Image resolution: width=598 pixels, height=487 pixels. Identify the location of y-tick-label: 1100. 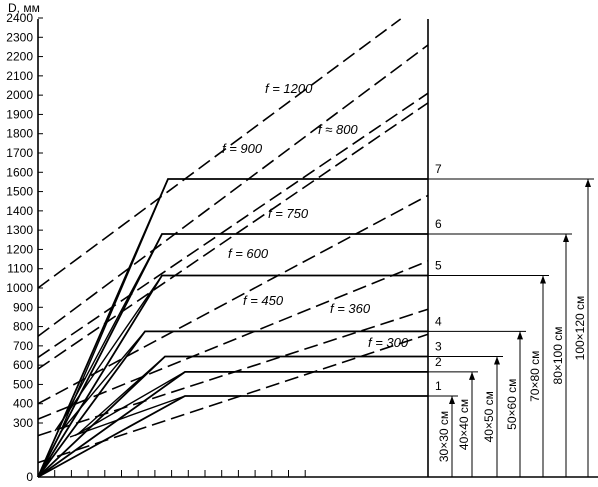
(20, 269).